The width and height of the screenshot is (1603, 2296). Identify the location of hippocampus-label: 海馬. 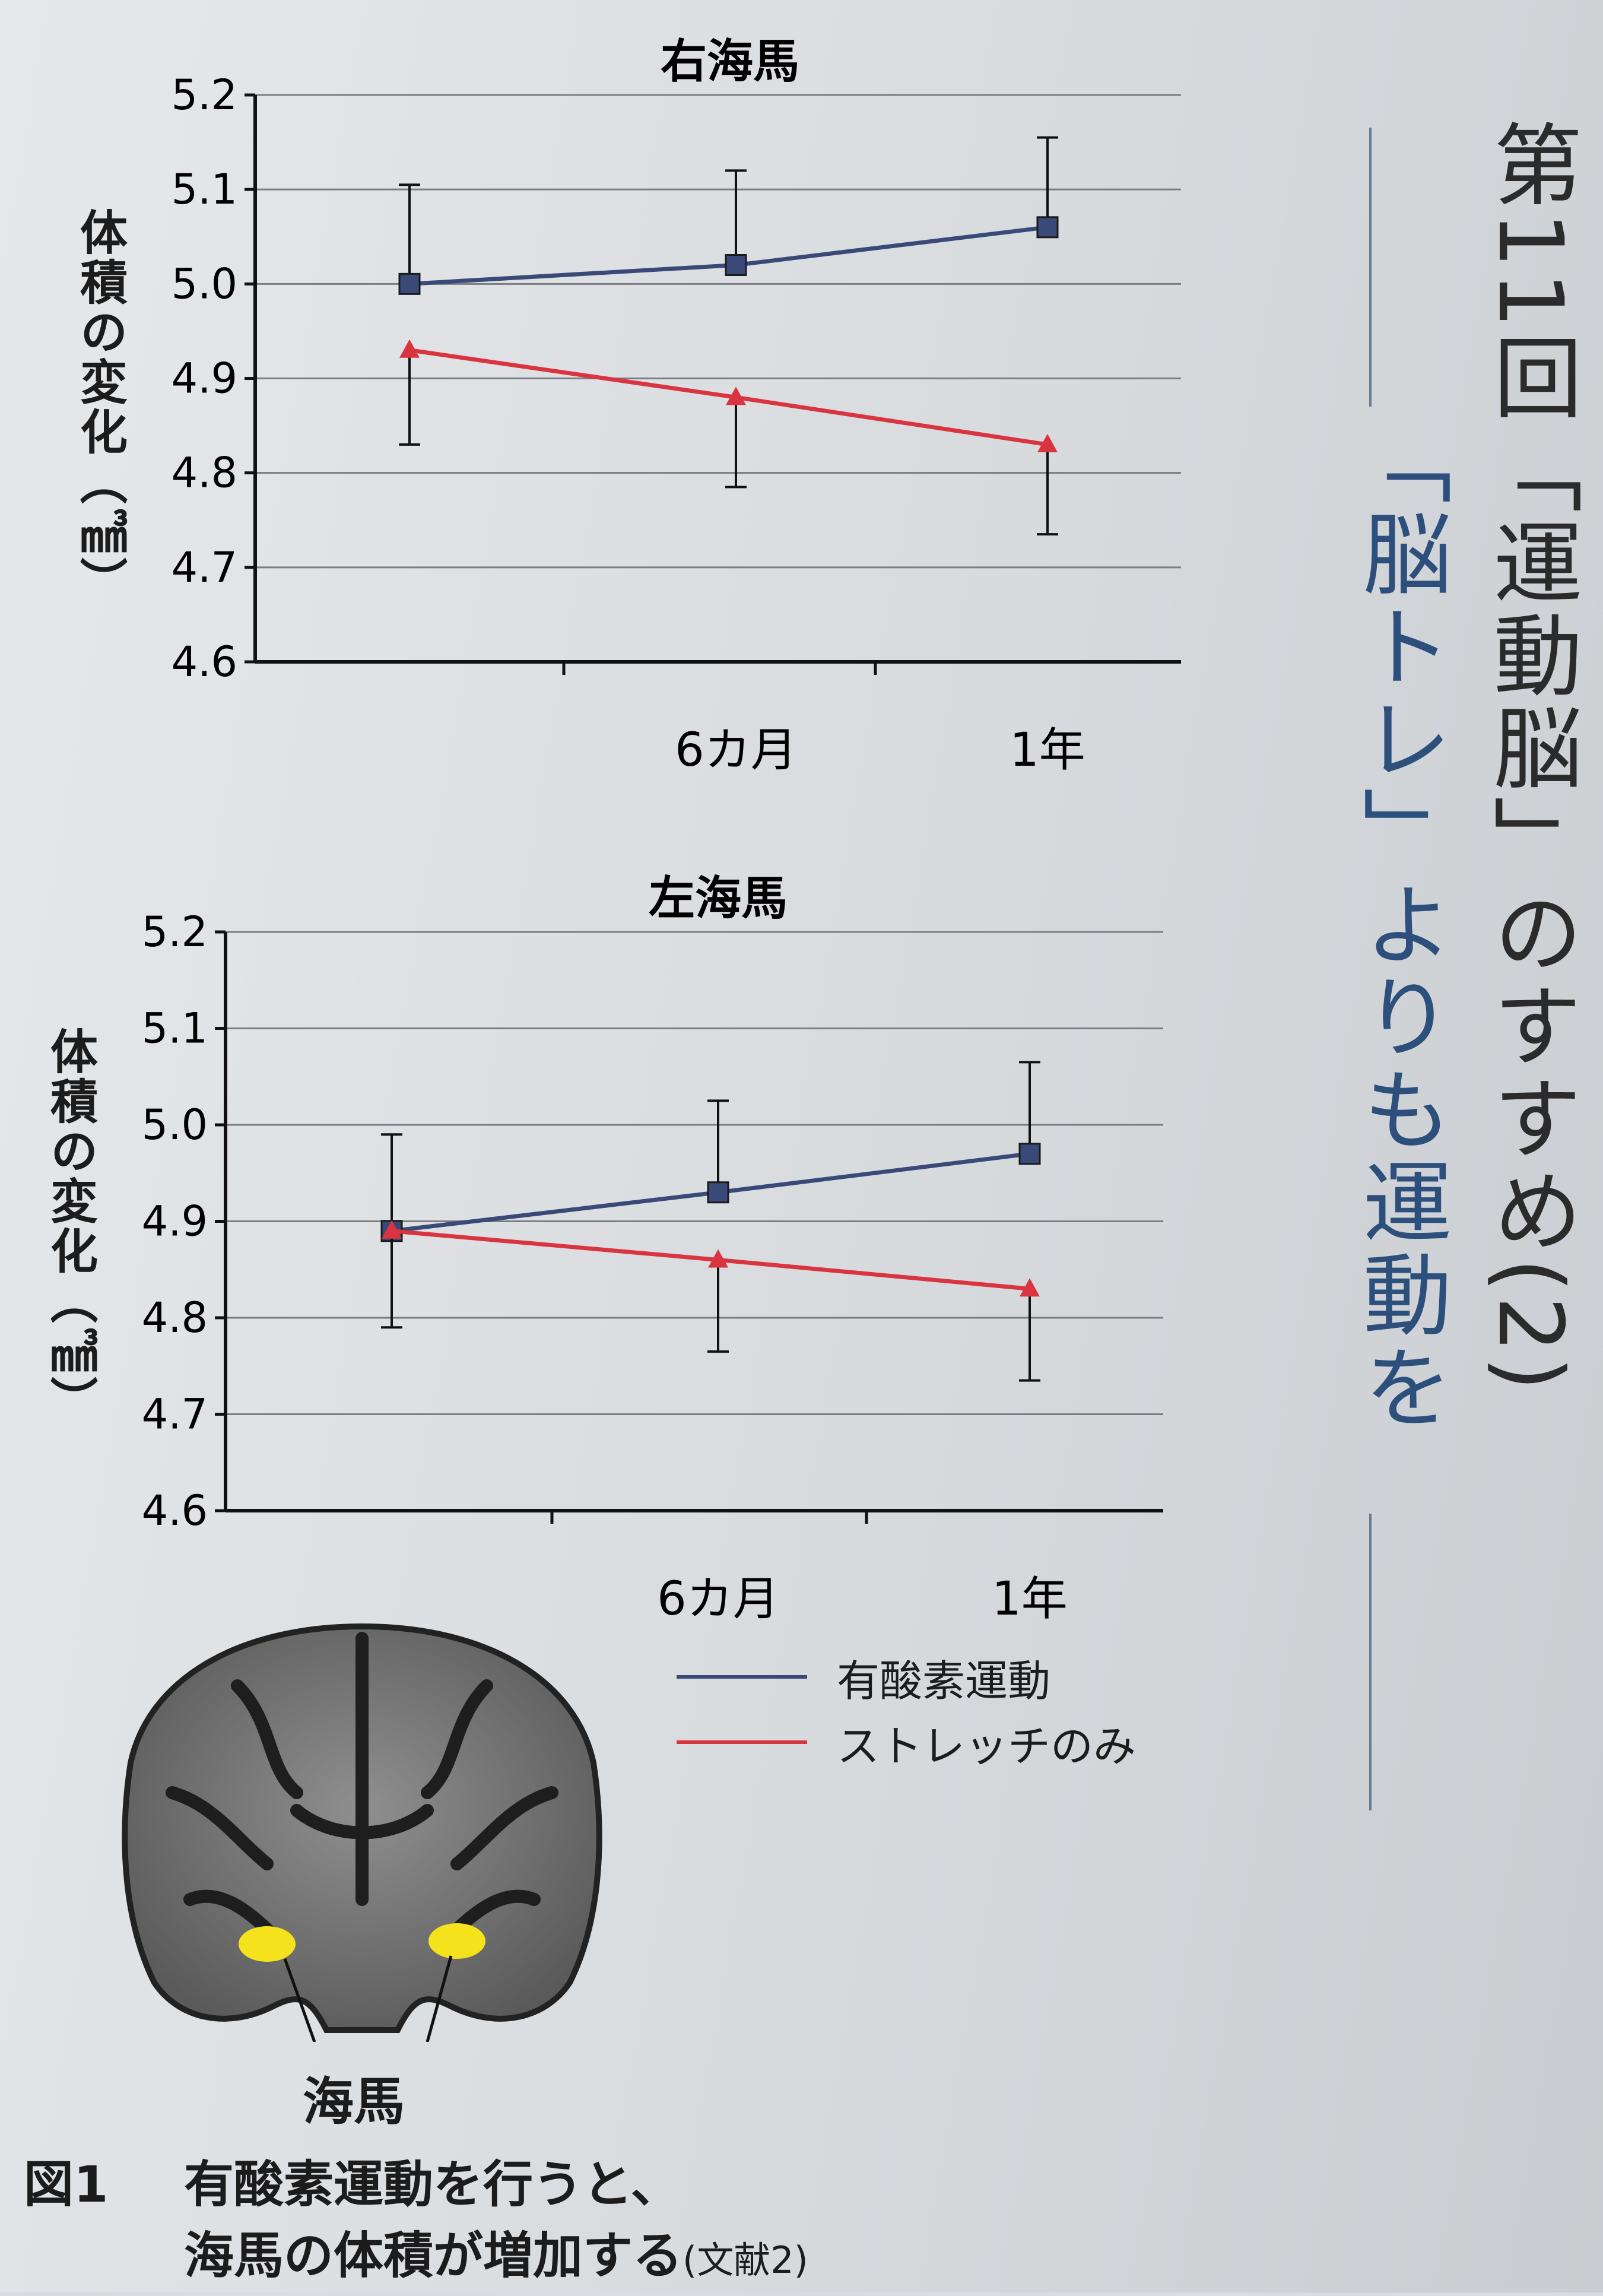
(354, 2102).